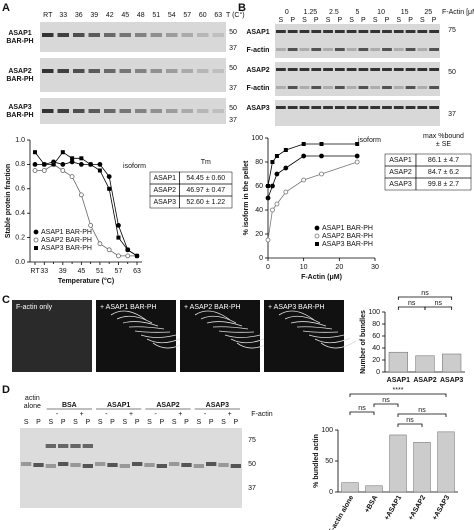 This screenshot has height=530, width=474. Describe the element at coordinates (20, 213) in the screenshot. I see `y-tick-label: 0.4` at that location.